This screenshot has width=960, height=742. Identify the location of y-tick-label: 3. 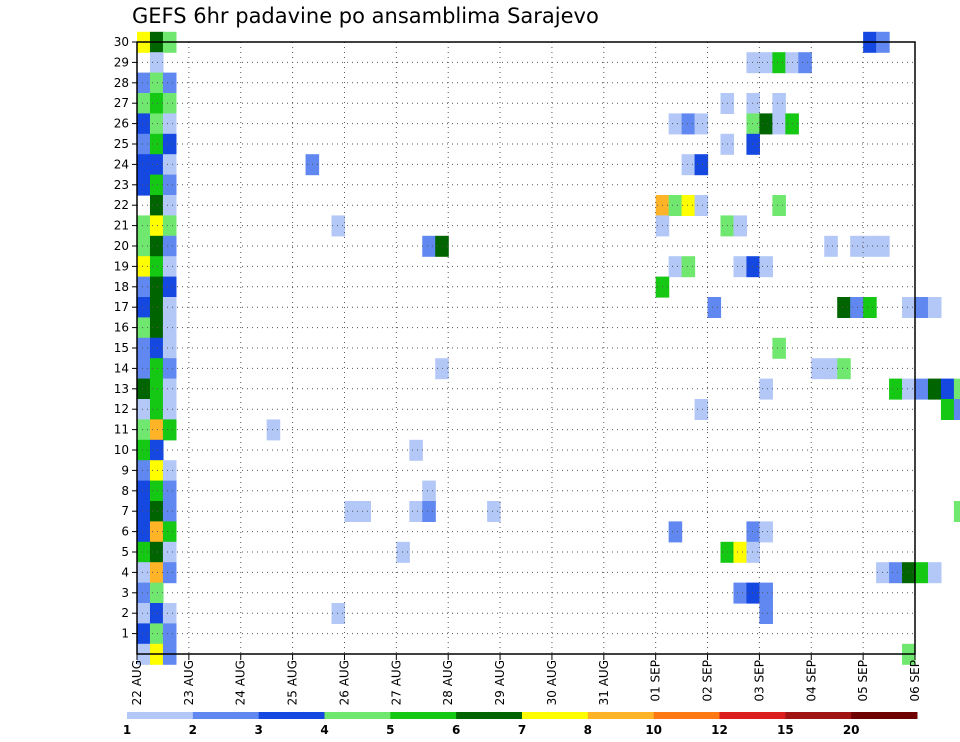
(125, 593).